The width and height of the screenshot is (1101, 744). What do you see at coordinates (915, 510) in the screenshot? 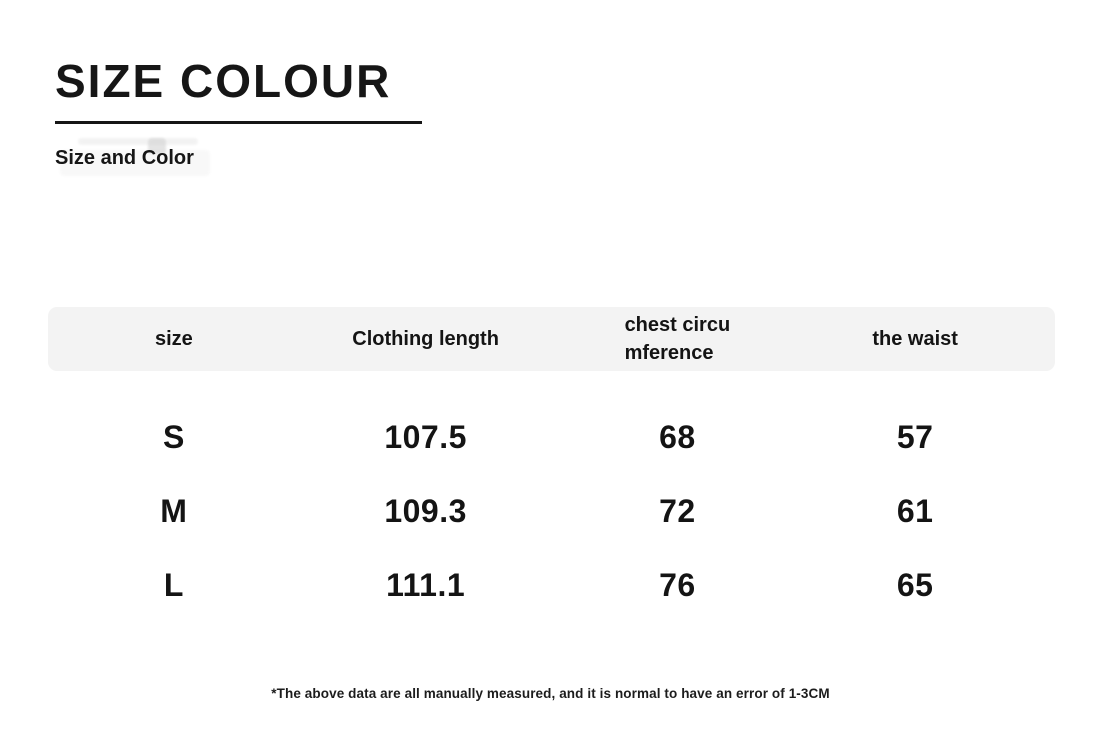
I see `cell-waist: 61` at bounding box center [915, 510].